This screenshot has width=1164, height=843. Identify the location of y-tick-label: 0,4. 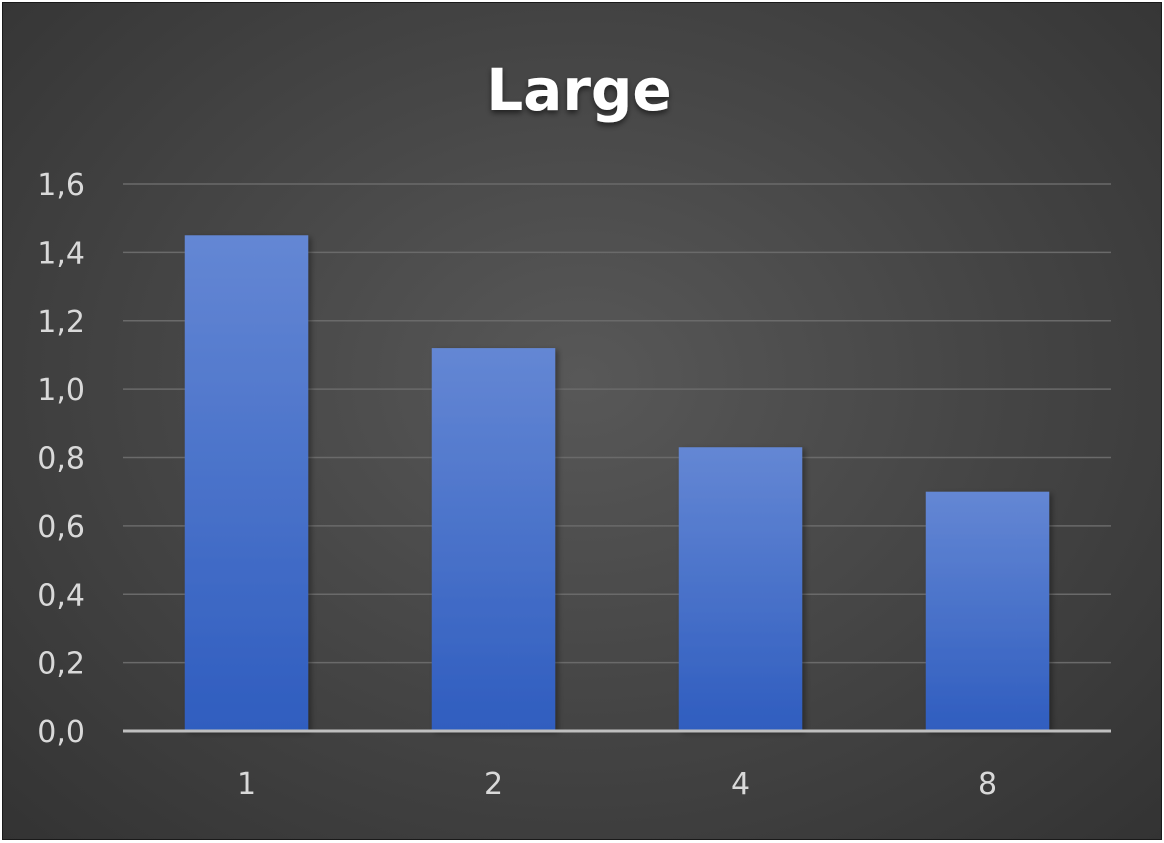
(61, 595).